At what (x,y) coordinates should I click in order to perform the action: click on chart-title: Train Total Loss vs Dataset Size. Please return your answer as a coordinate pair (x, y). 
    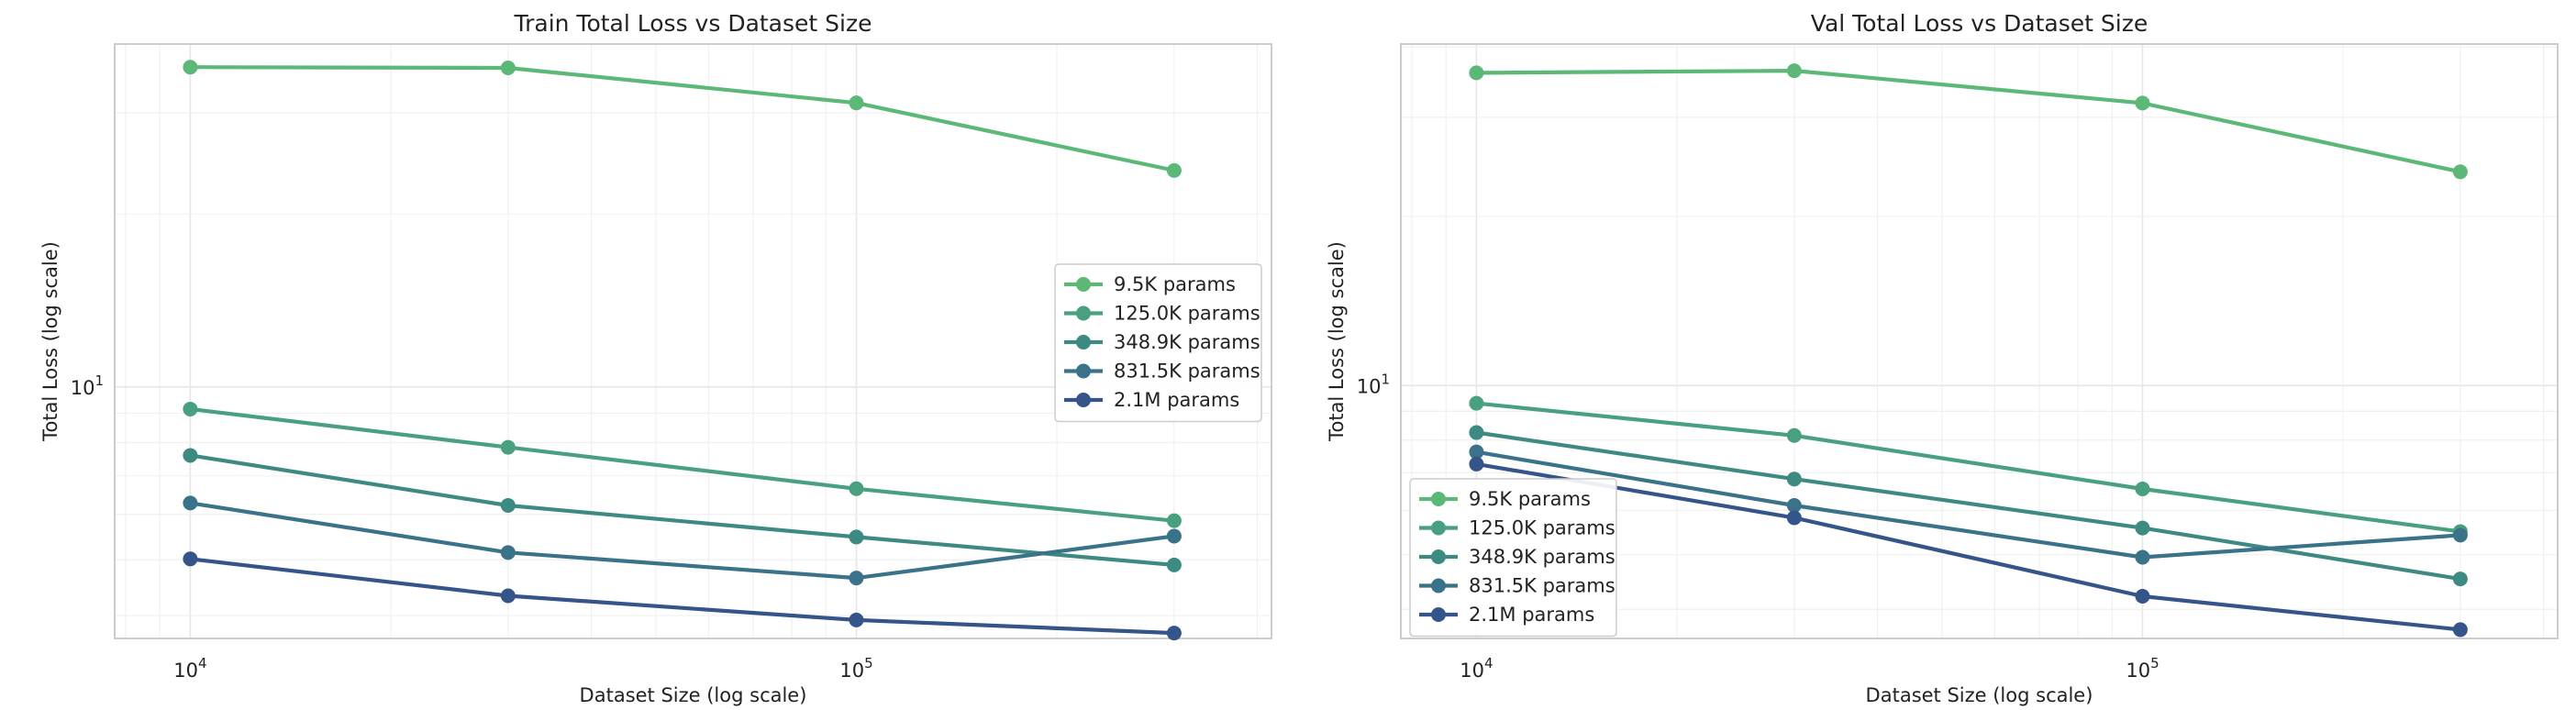
    Looking at the image, I should click on (693, 23).